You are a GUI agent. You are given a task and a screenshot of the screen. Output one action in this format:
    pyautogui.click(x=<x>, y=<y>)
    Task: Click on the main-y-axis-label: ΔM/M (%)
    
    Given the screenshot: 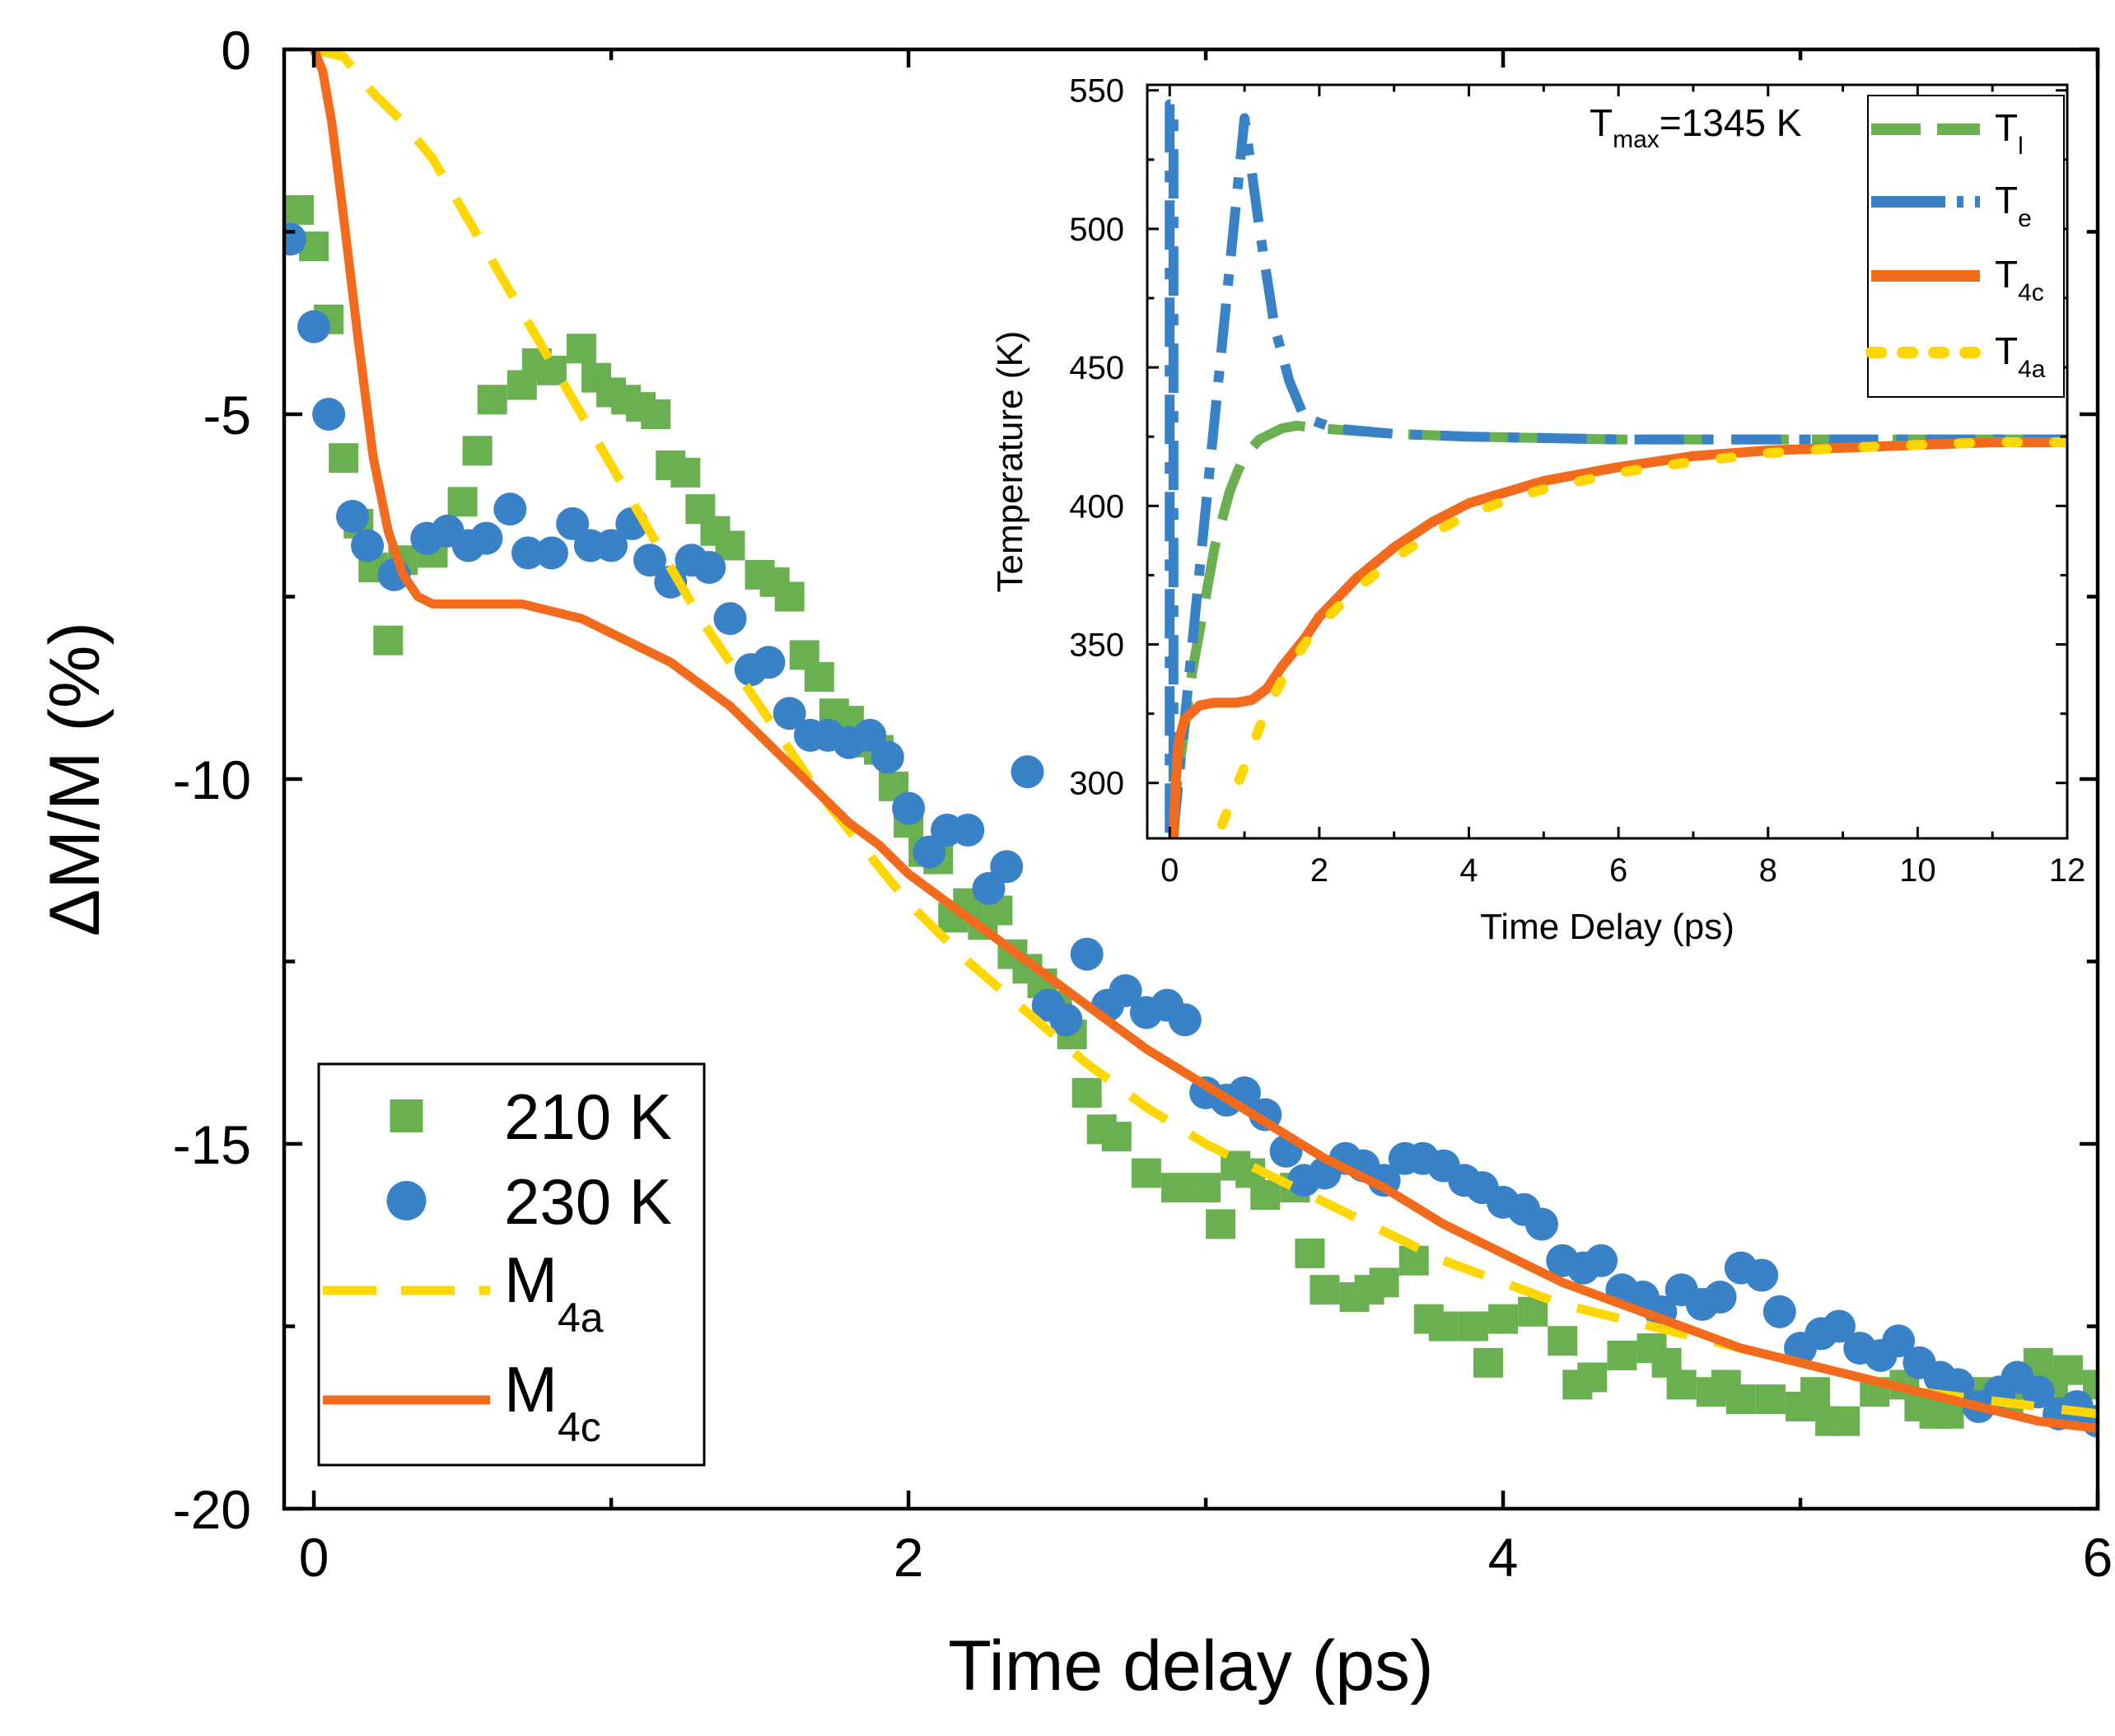 What is the action you would take?
    pyautogui.click(x=75, y=779)
    